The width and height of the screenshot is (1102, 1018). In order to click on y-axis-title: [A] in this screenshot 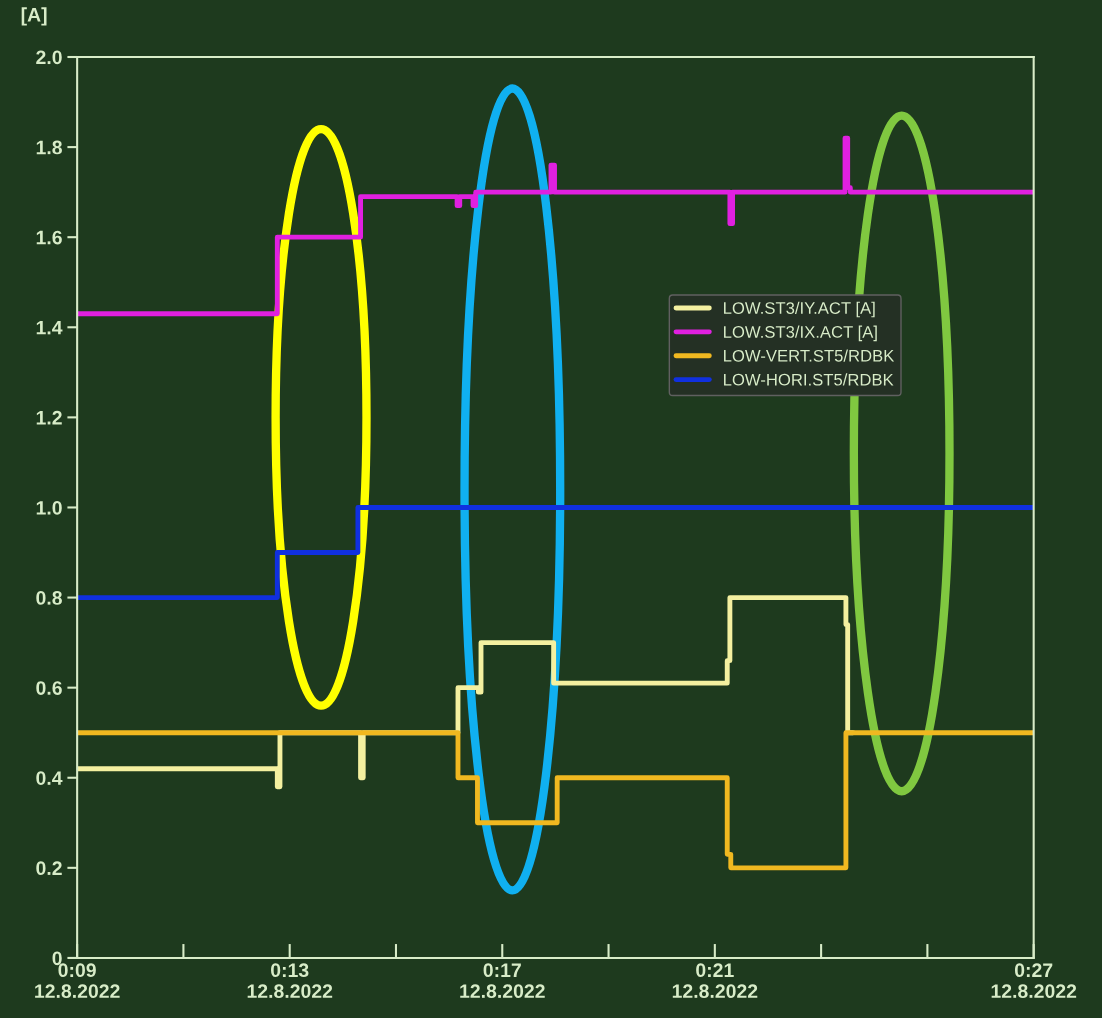, I will do `click(34, 16)`.